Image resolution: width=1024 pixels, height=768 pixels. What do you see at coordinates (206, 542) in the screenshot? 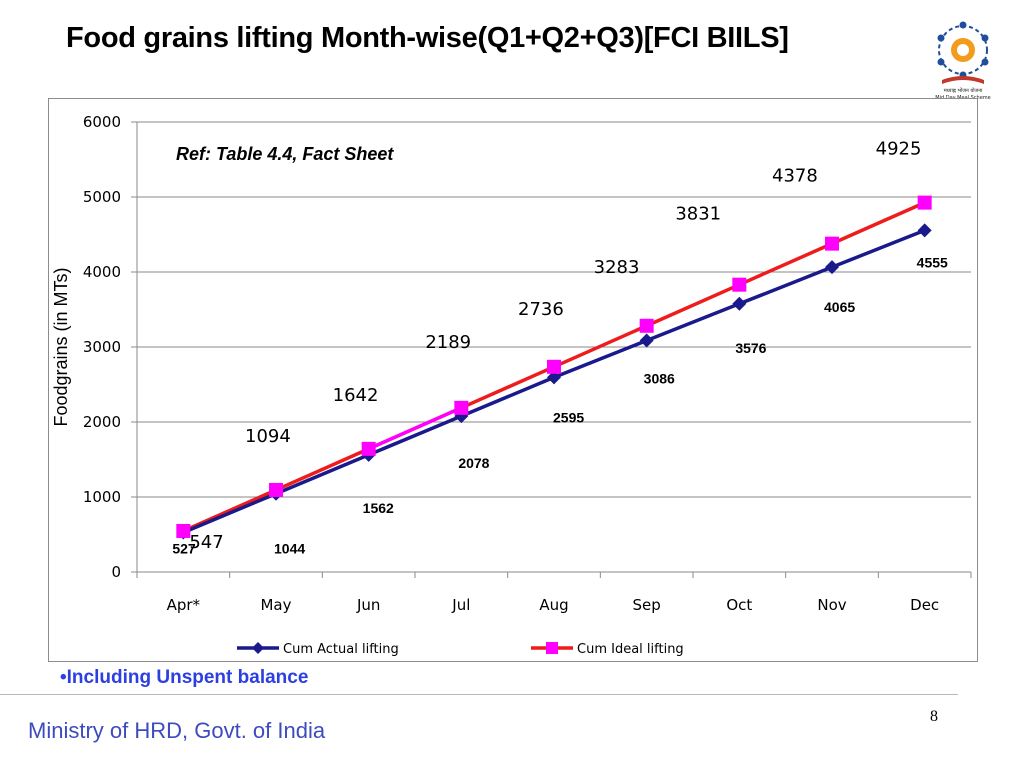
I see `data-label-ideal: 547` at bounding box center [206, 542].